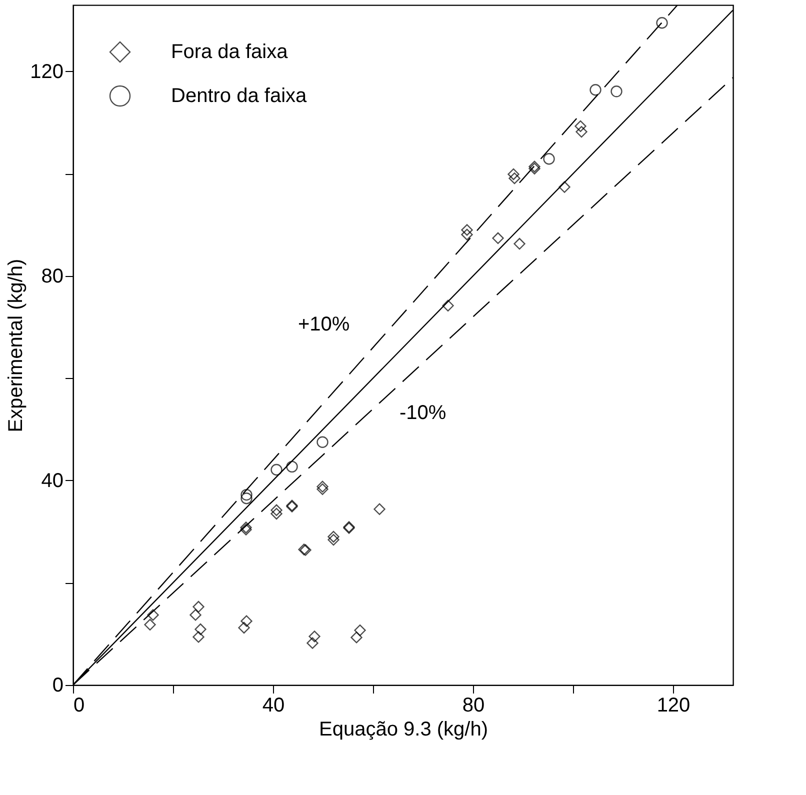 The height and width of the screenshot is (795, 806). What do you see at coordinates (52, 276) in the screenshot?
I see `y-tick-label: 80` at bounding box center [52, 276].